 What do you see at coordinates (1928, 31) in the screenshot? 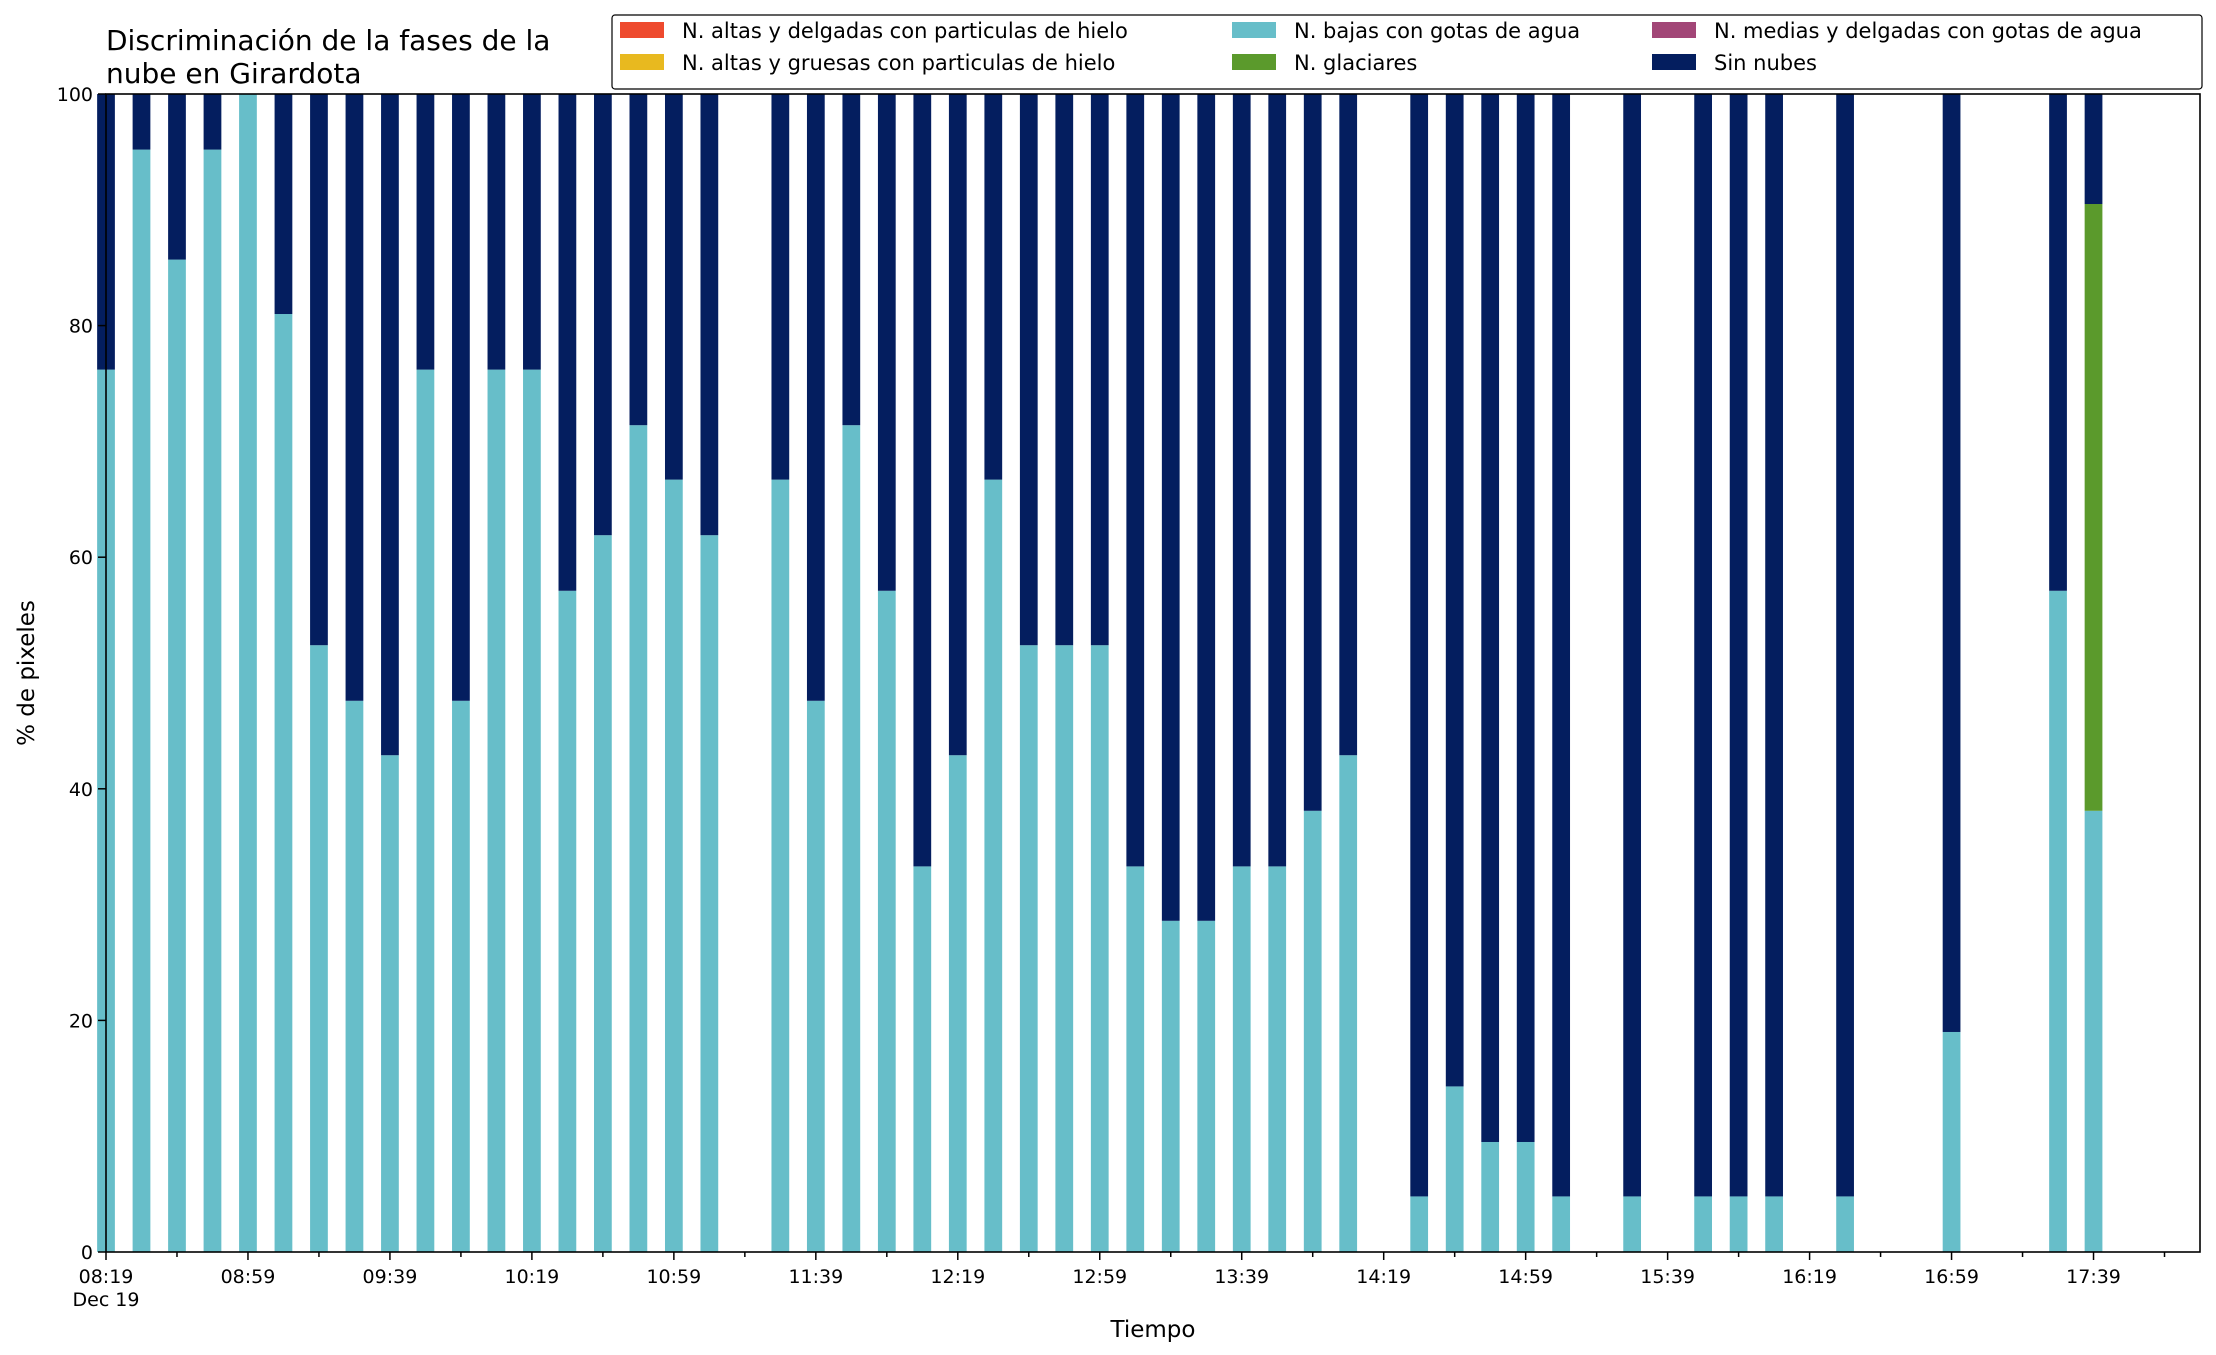
I see `legend-label: N. medias y delgadas con gotas de agua` at bounding box center [1928, 31].